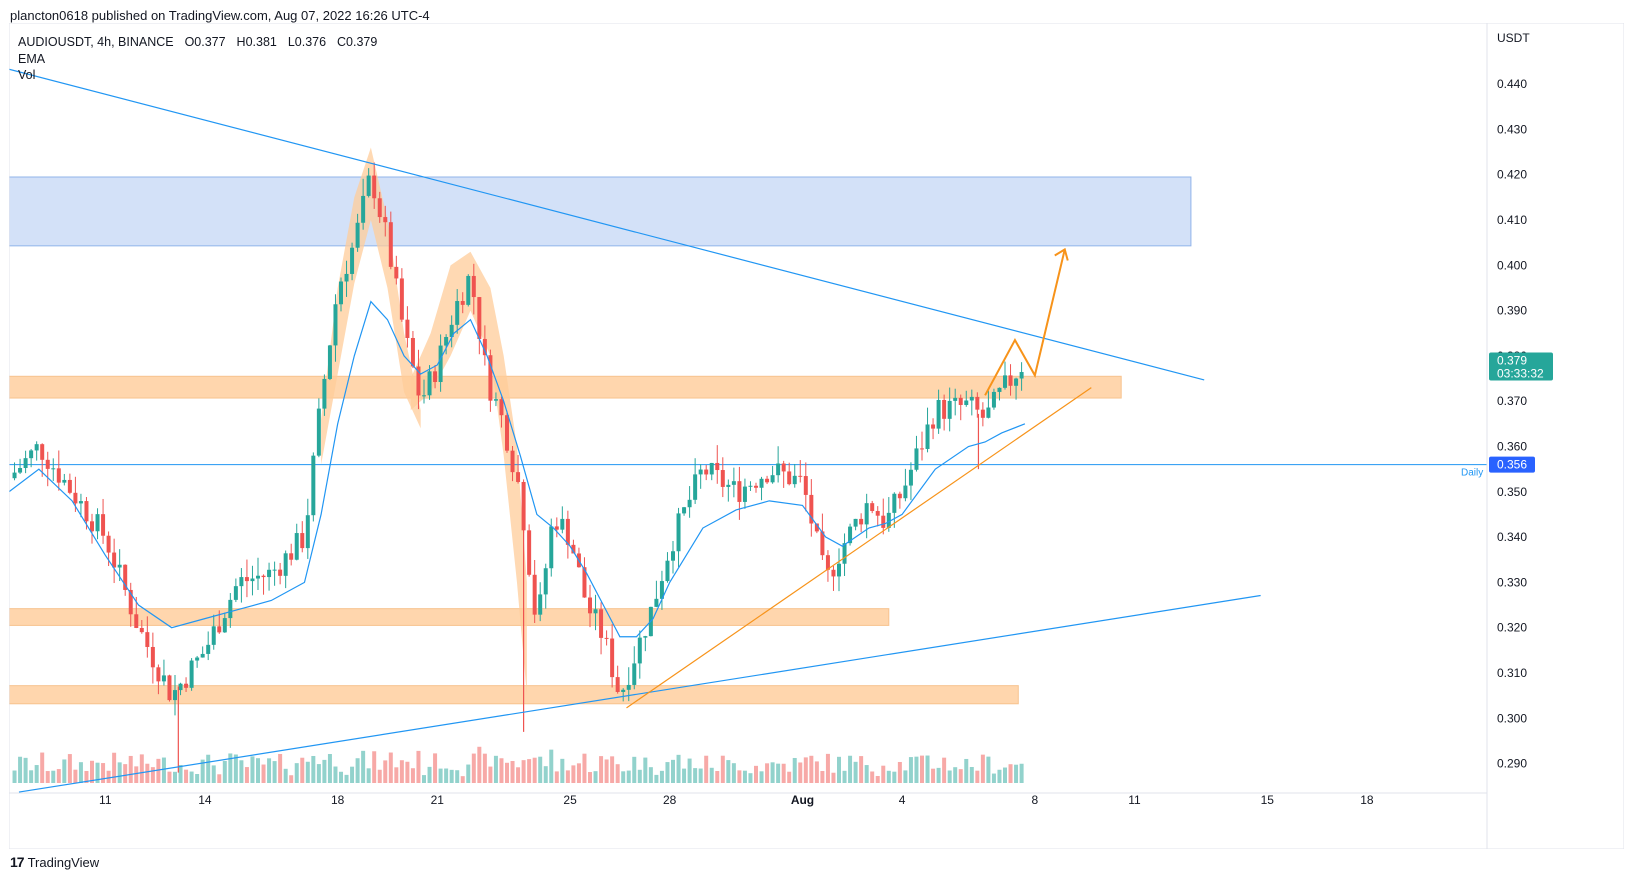 This screenshot has width=1633, height=881. Describe the element at coordinates (1268, 800) in the screenshot. I see `x-tick-label: 15` at that location.